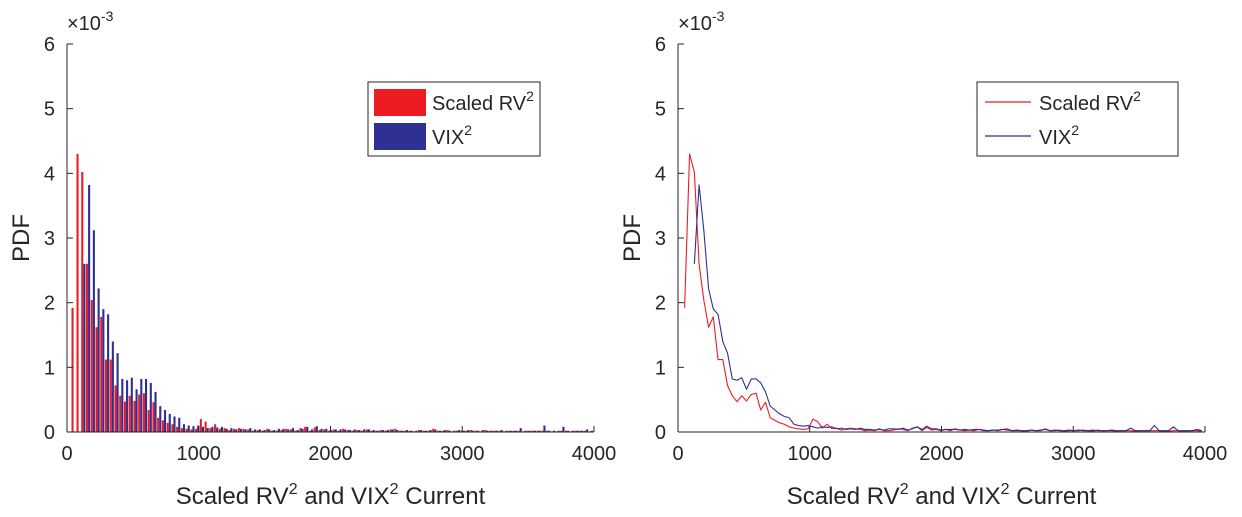 The image size is (1242, 517). Describe the element at coordinates (660, 433) in the screenshot. I see `y-tick-label: 0` at that location.